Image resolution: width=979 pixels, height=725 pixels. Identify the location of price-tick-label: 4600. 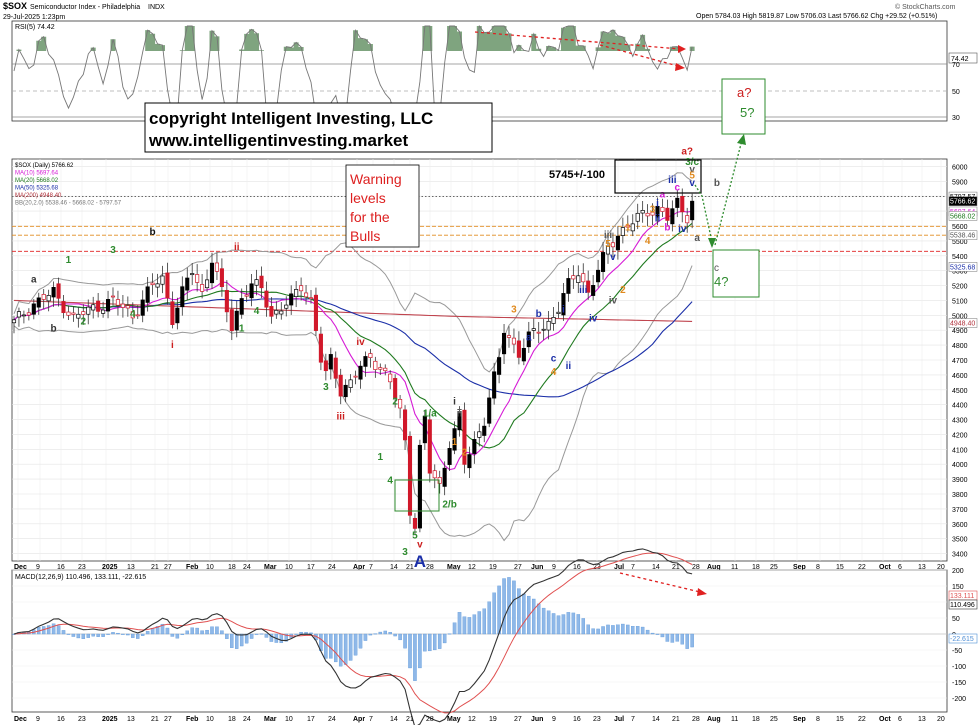
(960, 376).